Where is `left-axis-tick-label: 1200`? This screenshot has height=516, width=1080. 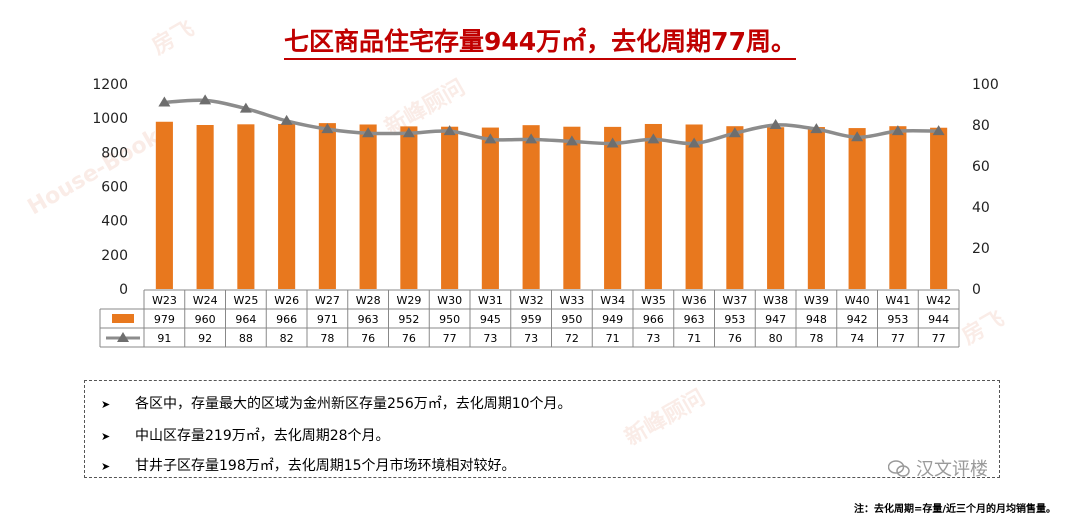
left-axis-tick-label: 1200 is located at coordinates (110, 85).